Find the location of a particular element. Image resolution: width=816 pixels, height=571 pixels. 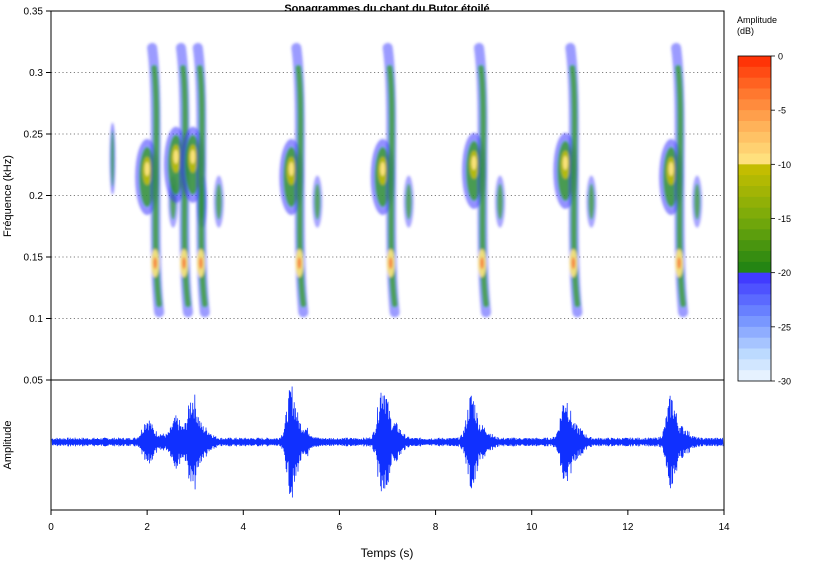

note-onset-body is located at coordinates (113, 158).